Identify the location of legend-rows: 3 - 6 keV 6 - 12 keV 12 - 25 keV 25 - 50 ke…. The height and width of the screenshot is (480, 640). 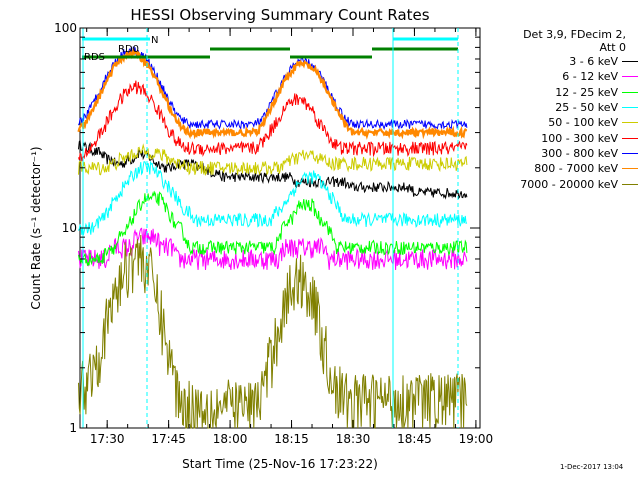
(558, 123).